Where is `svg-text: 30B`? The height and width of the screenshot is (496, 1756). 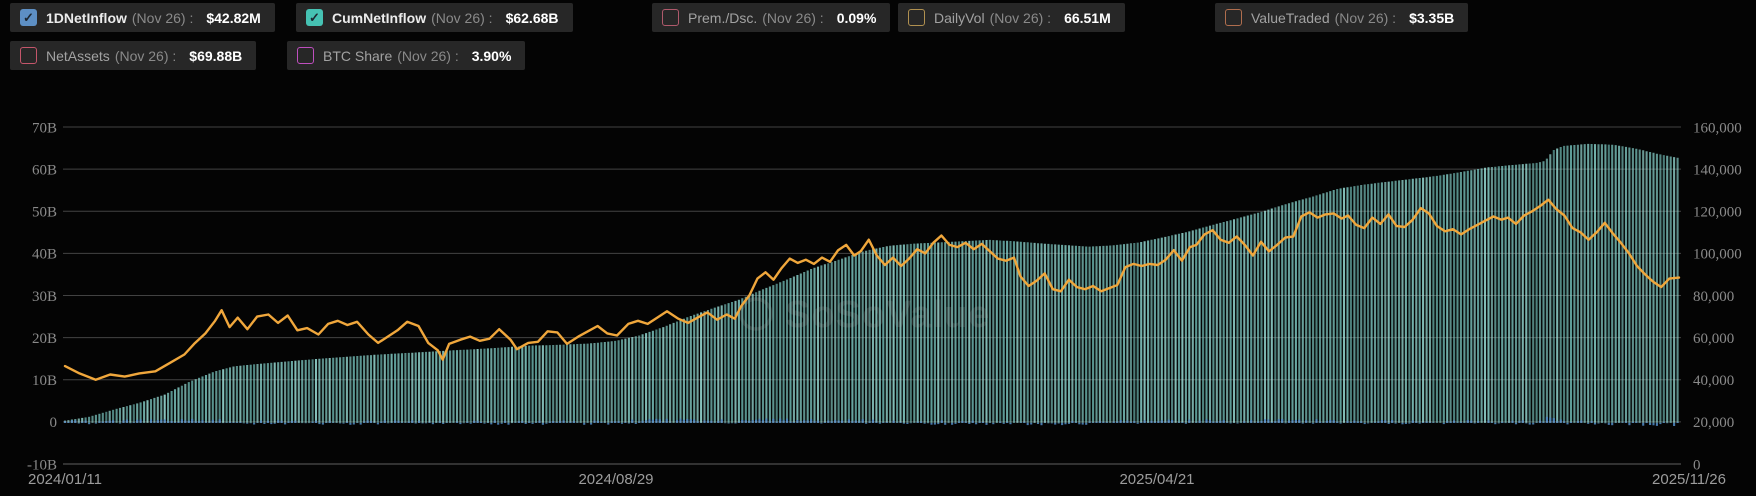 svg-text: 30B is located at coordinates (44, 297).